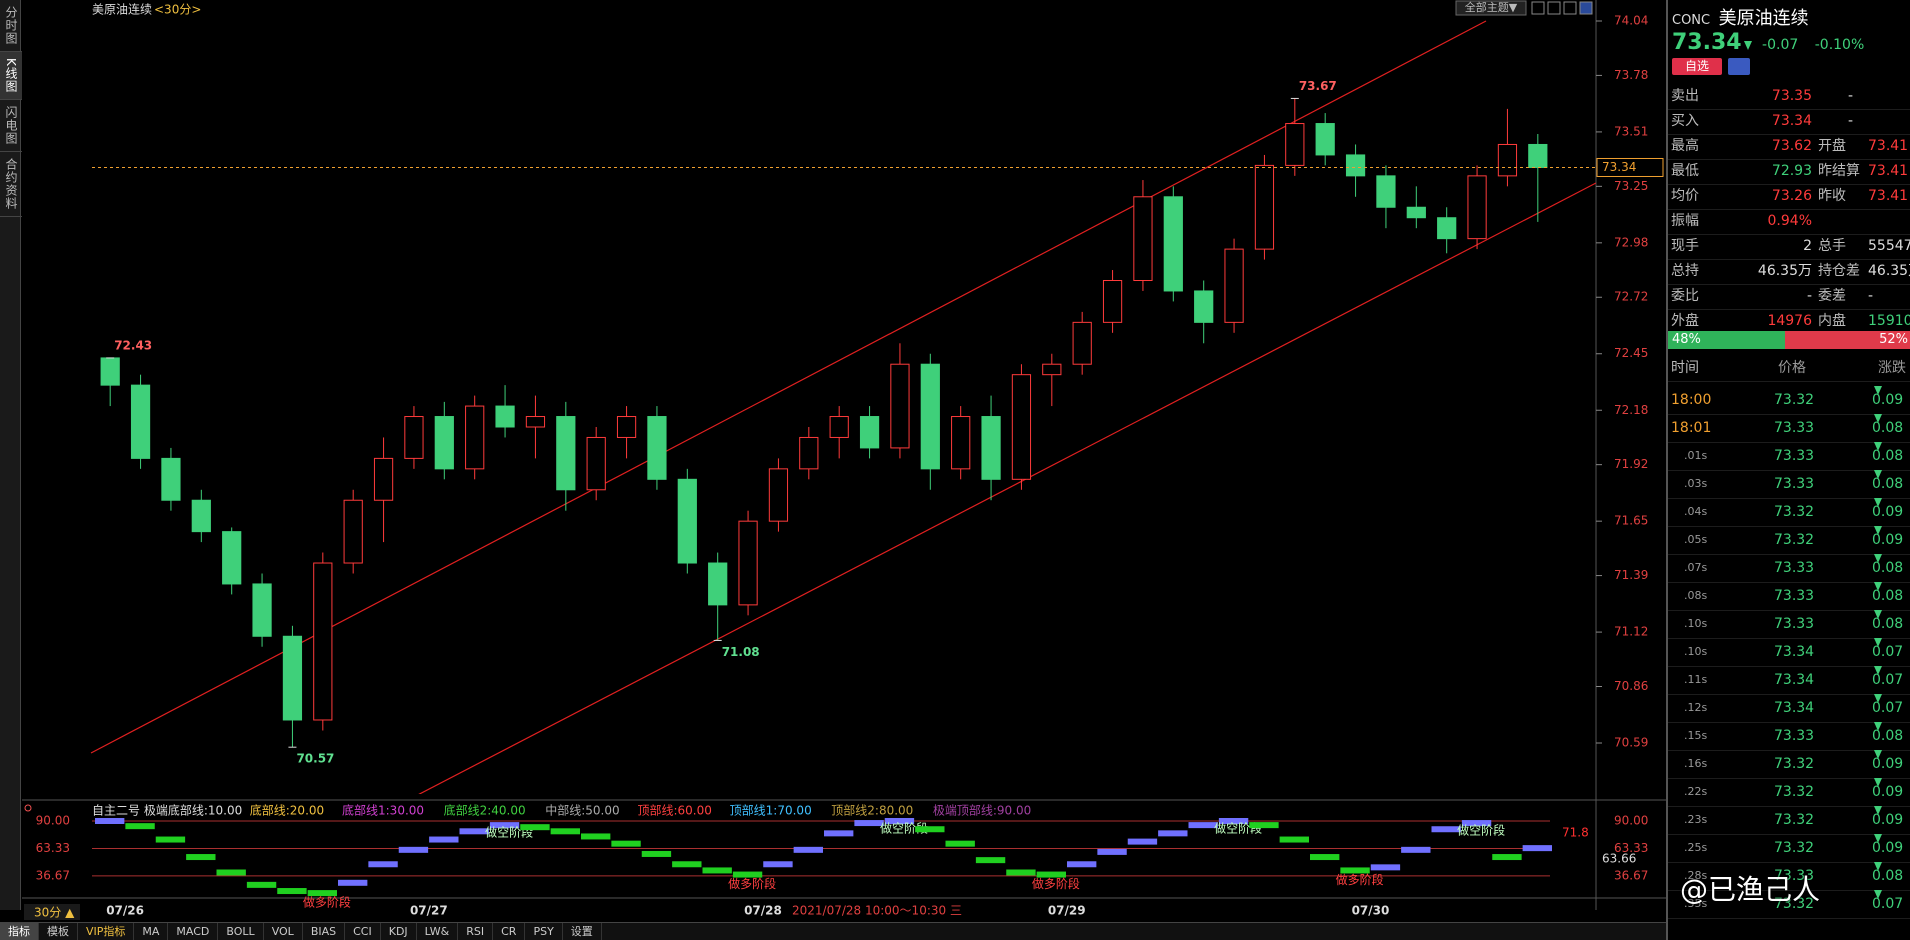  Describe the element at coordinates (509, 931) in the screenshot. I see `tab: CR` at that location.